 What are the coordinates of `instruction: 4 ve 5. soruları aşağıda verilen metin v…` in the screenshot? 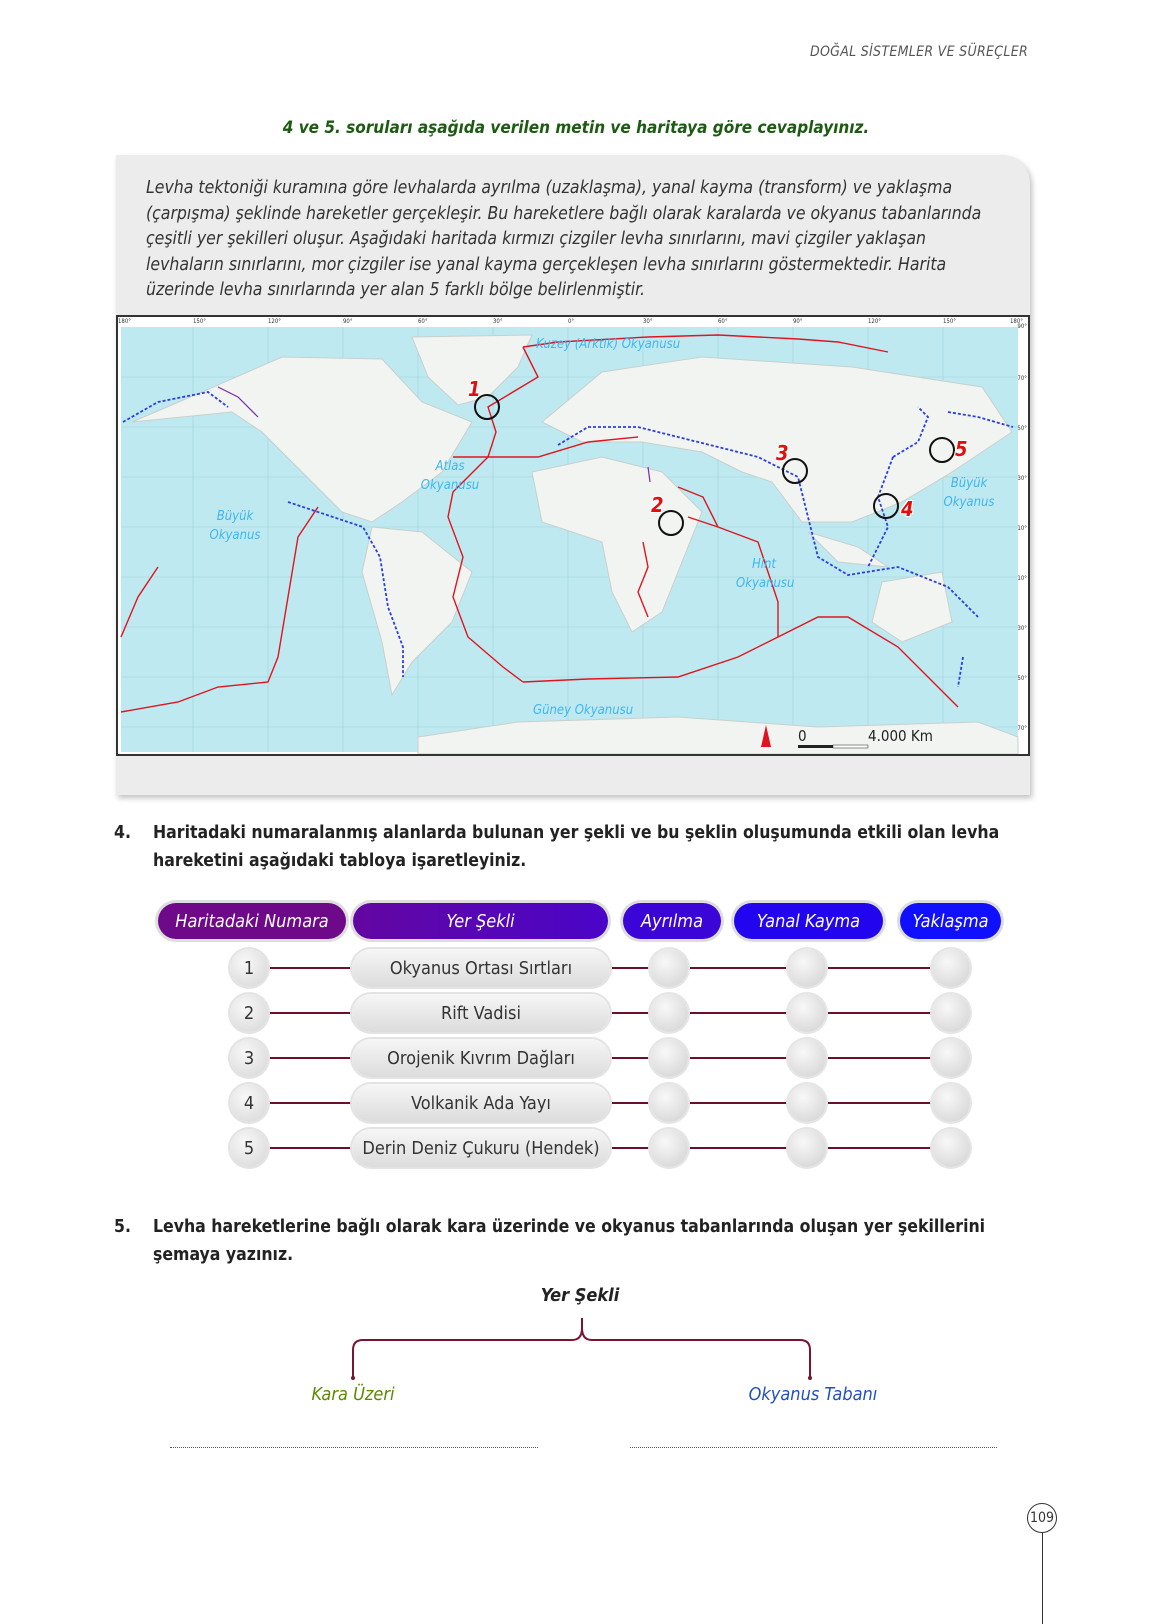 It's located at (576, 128).